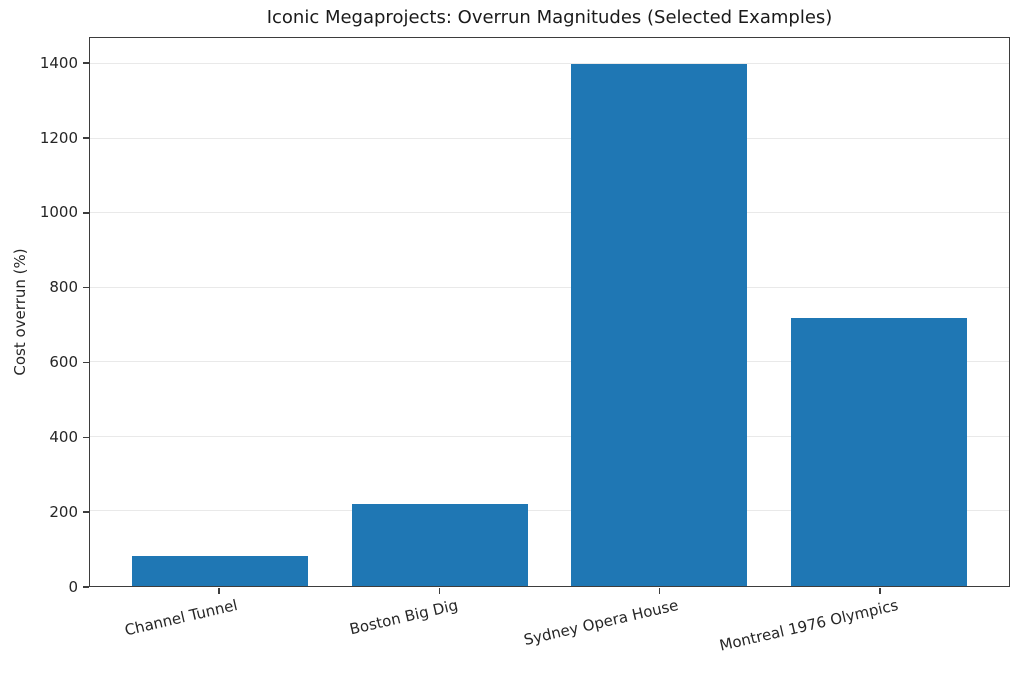 The height and width of the screenshot is (679, 1024). What do you see at coordinates (63, 287) in the screenshot?
I see `y-tick-label: 800` at bounding box center [63, 287].